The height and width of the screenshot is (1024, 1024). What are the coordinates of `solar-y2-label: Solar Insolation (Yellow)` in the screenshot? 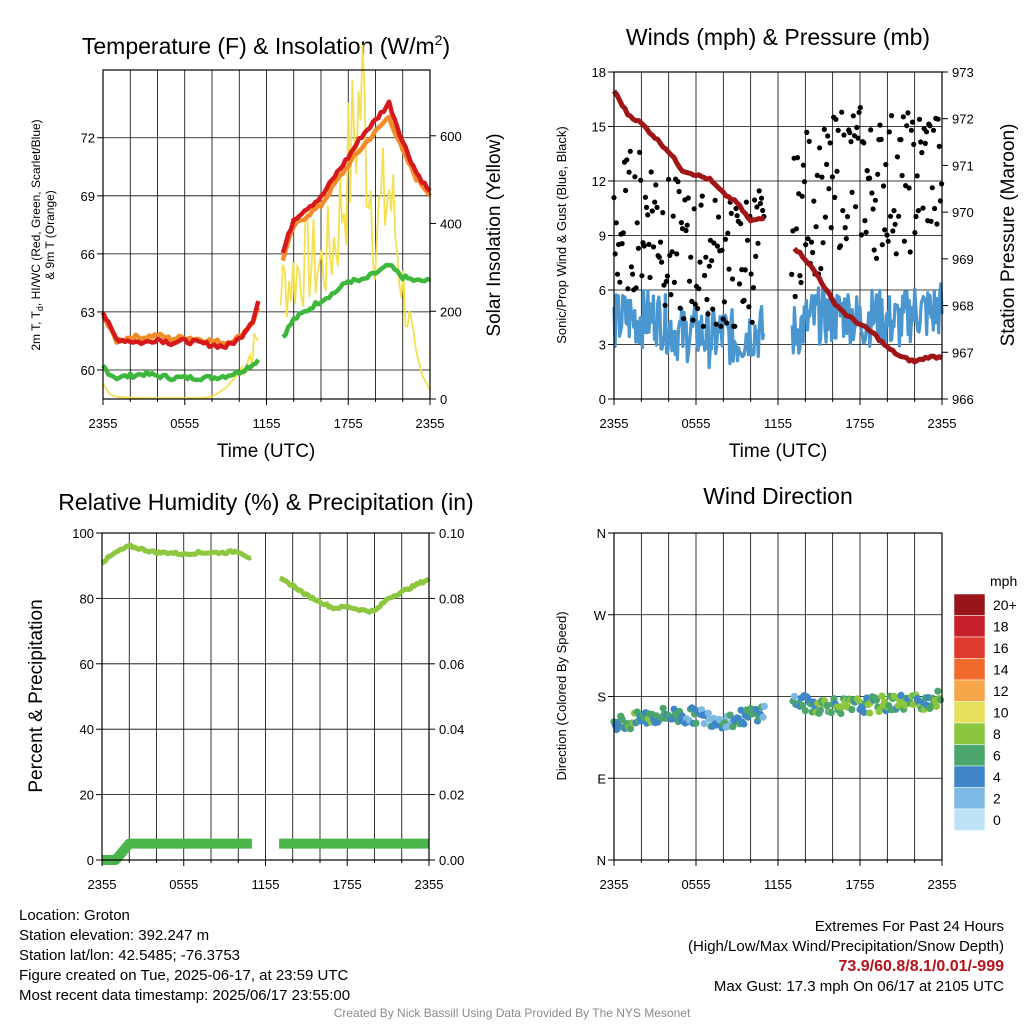 It's located at (494, 234).